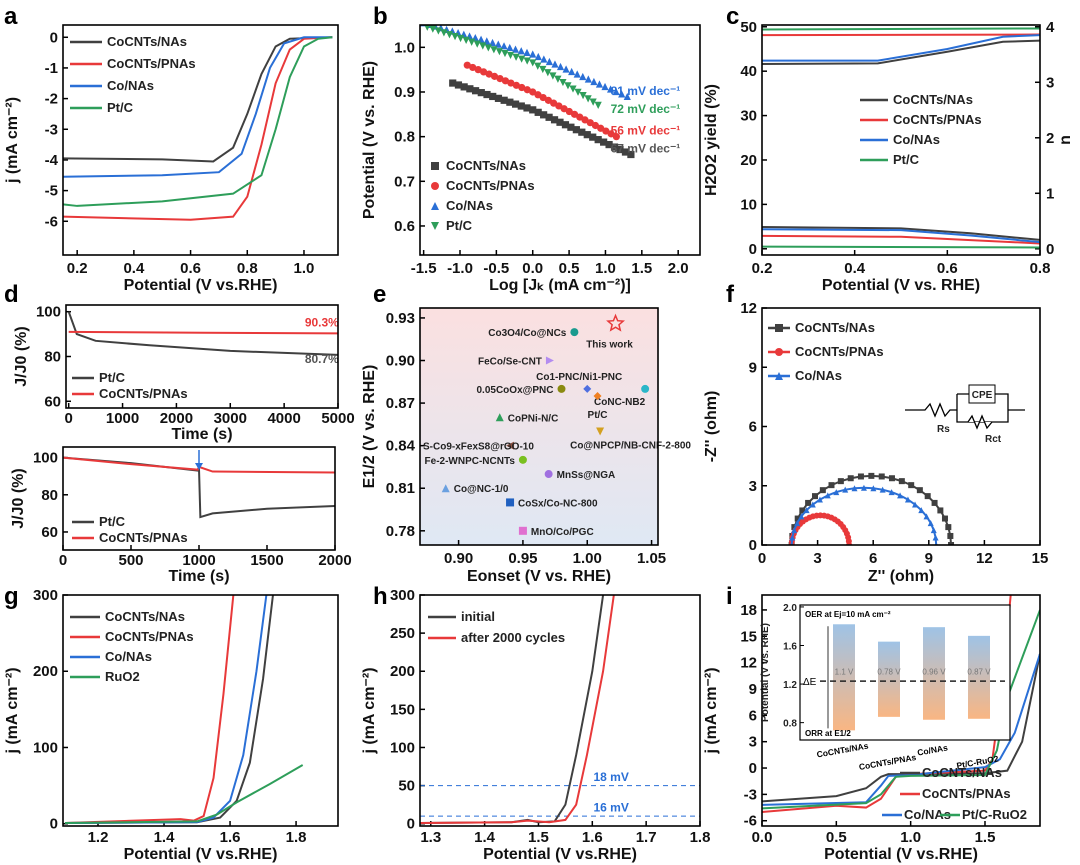 This screenshot has width=1080, height=865. Describe the element at coordinates (12, 710) in the screenshot. I see `y-axis-label: j (mA cm⁻²)` at that location.